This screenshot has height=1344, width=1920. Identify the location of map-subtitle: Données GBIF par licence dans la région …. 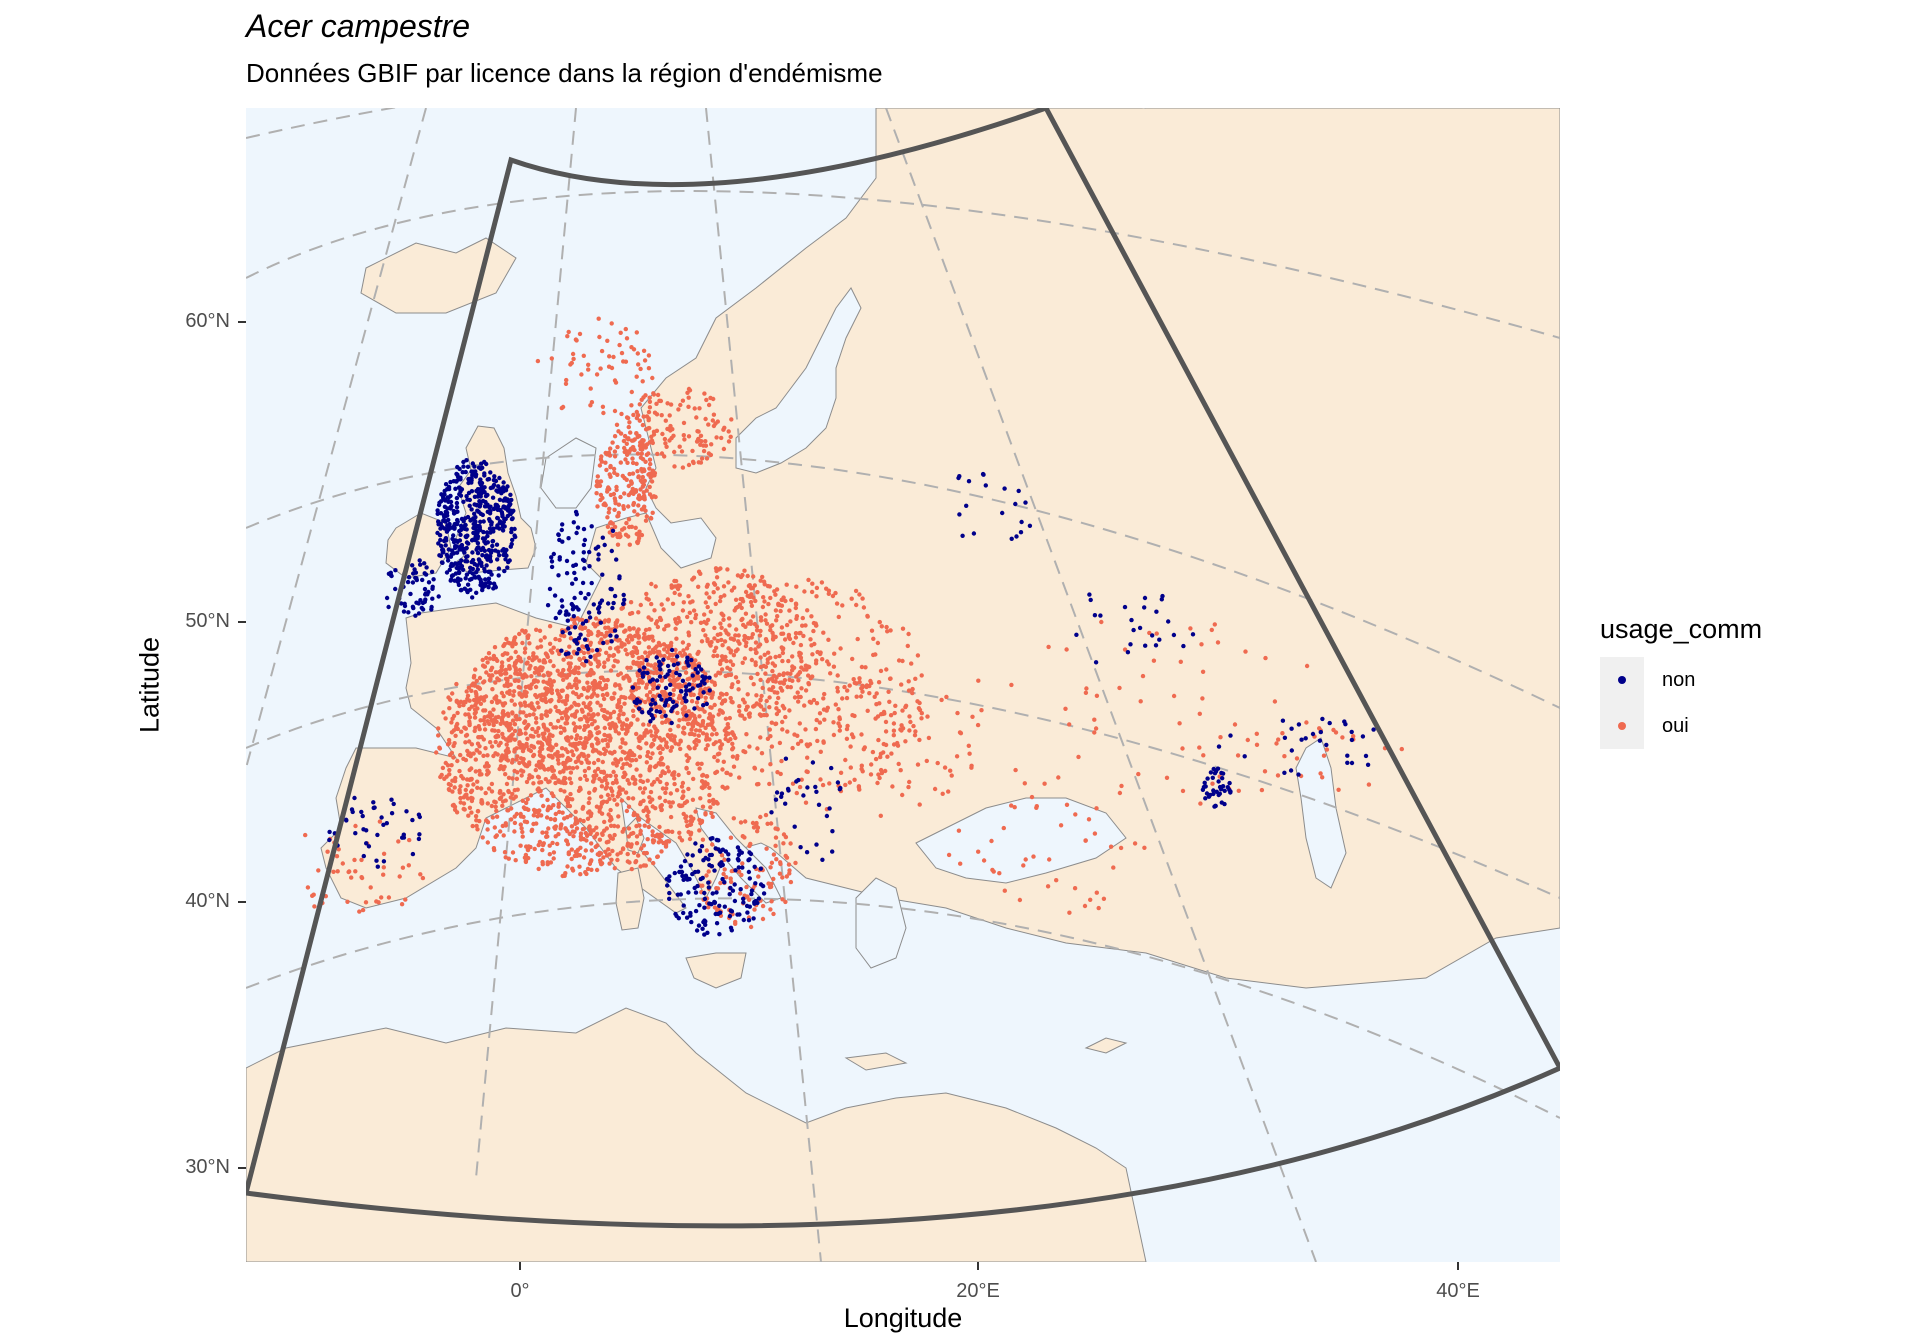
(564, 73).